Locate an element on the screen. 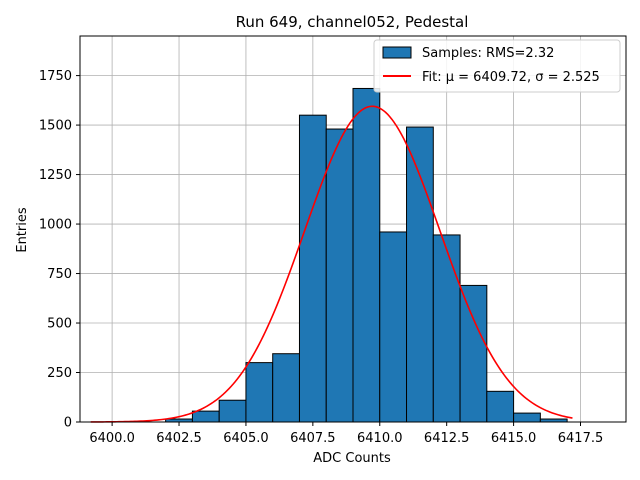  y-tick-label: 1500 is located at coordinates (55, 126).